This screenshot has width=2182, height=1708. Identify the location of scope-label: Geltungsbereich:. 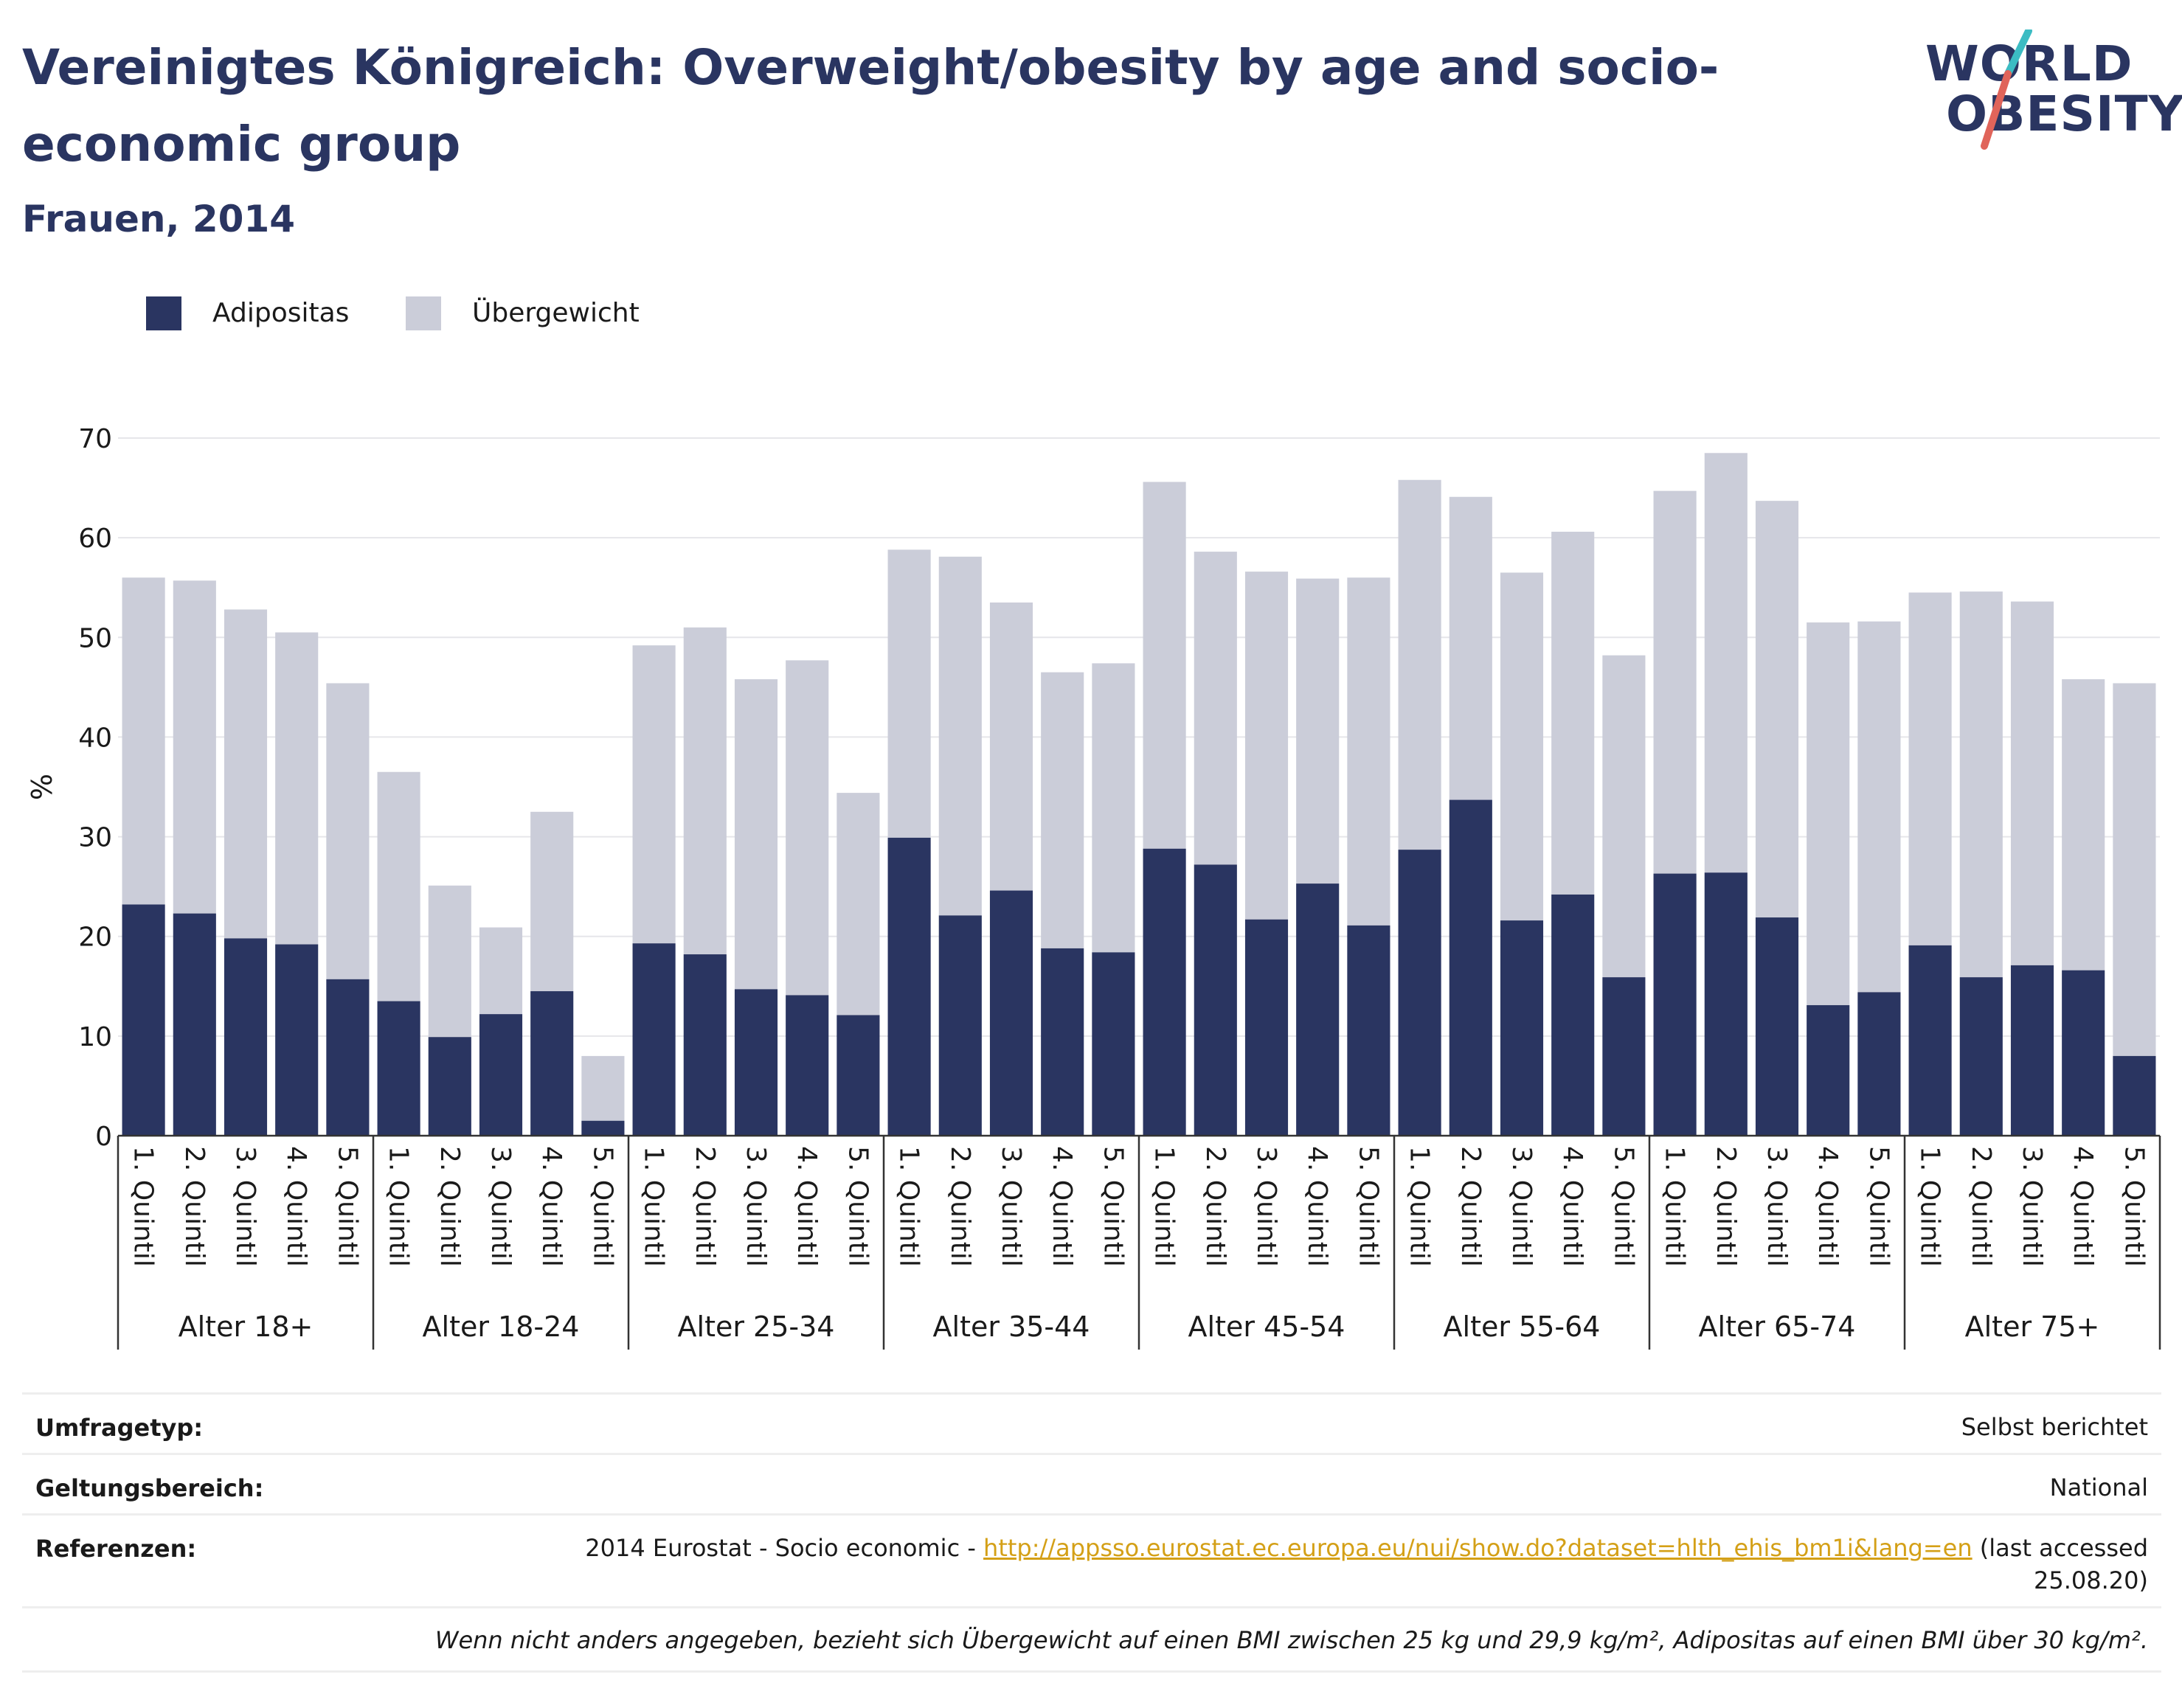
(149, 1488).